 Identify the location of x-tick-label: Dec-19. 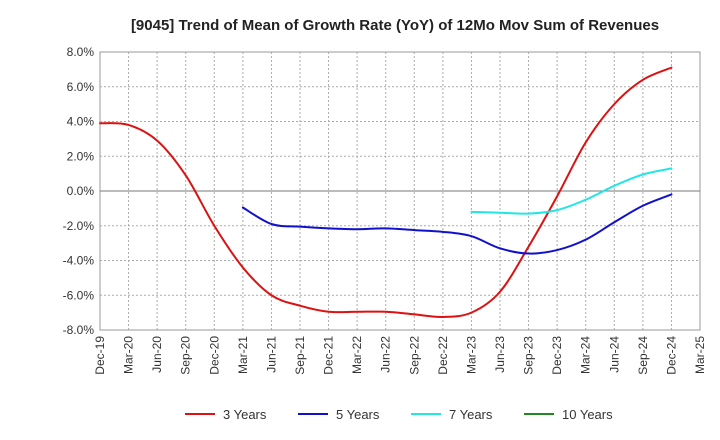
(100, 355).